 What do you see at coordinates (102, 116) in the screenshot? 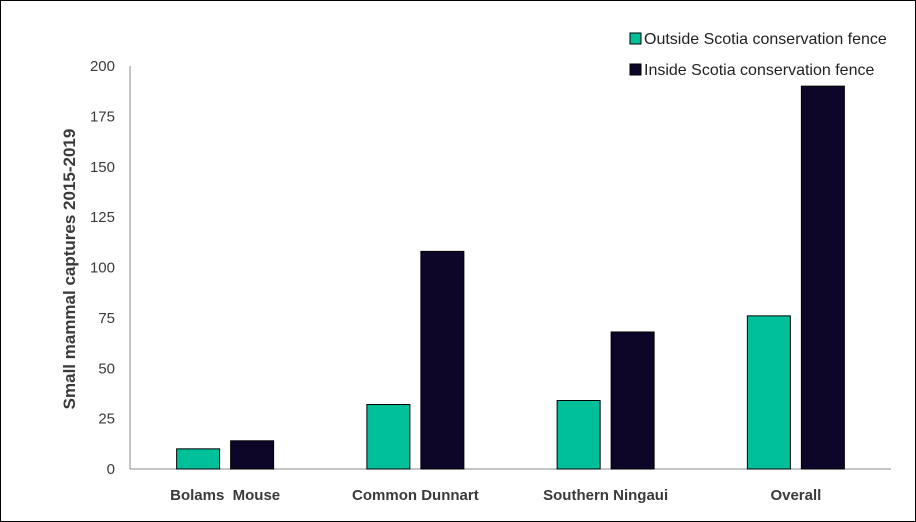
I see `y-tick-label: 175` at bounding box center [102, 116].